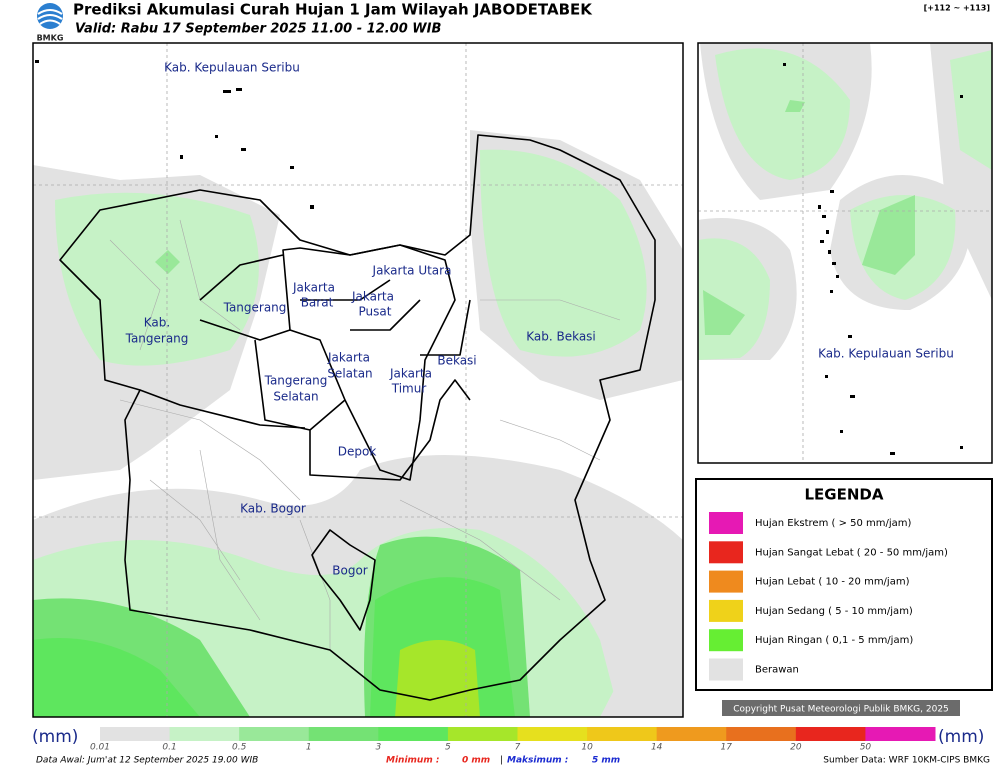 This screenshot has width=1000, height=773. What do you see at coordinates (375, 312) in the screenshot?
I see `region-label: Pusat` at bounding box center [375, 312].